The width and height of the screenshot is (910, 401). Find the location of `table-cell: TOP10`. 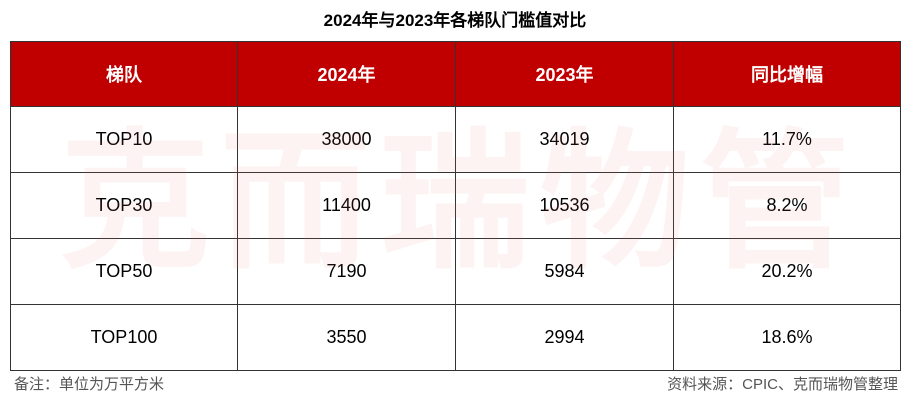

table-cell: TOP10 is located at coordinates (124, 139).